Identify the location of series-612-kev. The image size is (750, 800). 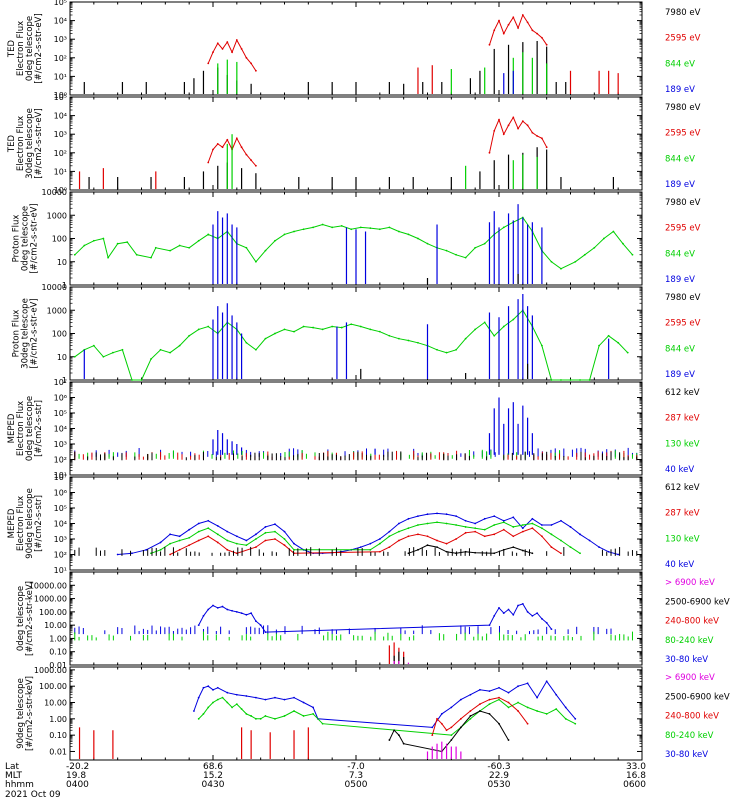
(470, 549).